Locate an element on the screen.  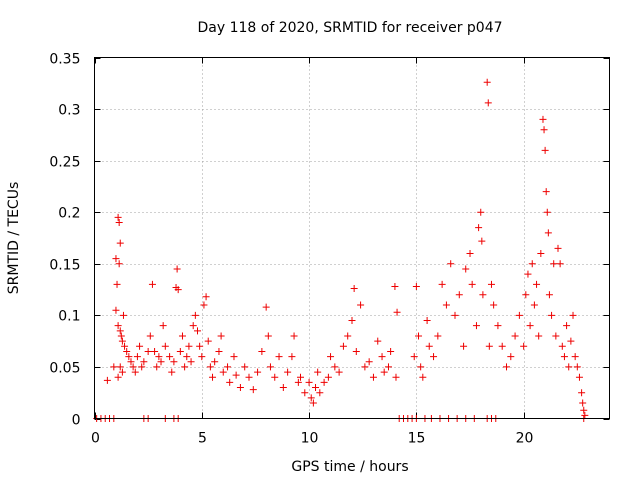
y-tick-label: 0.2 is located at coordinates (69, 214).